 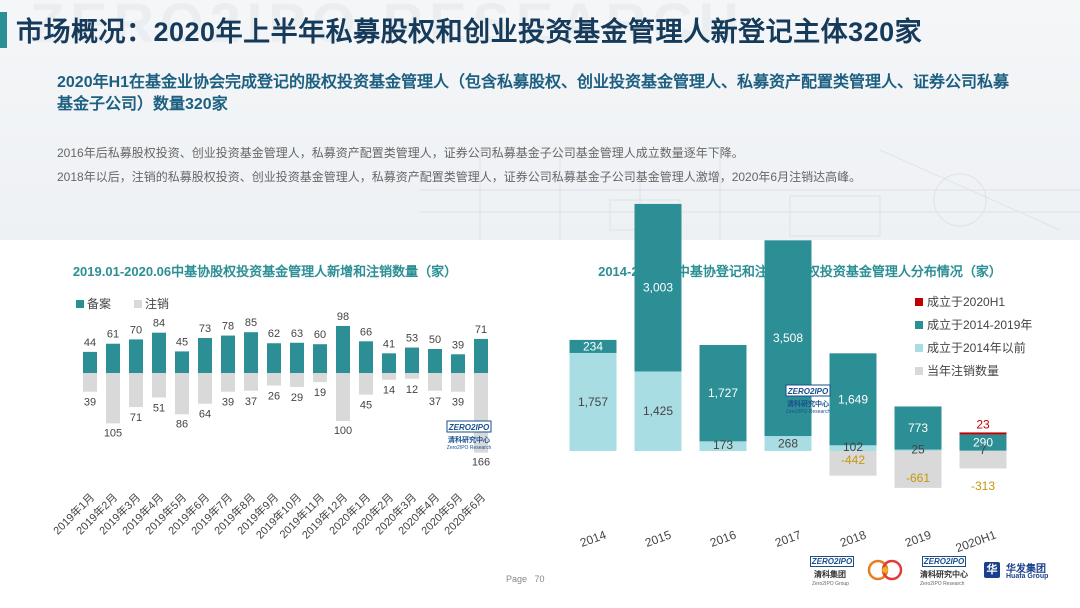 What do you see at coordinates (469, 439) in the screenshot?
I see `watermark-cn: 清科研究中心` at bounding box center [469, 439].